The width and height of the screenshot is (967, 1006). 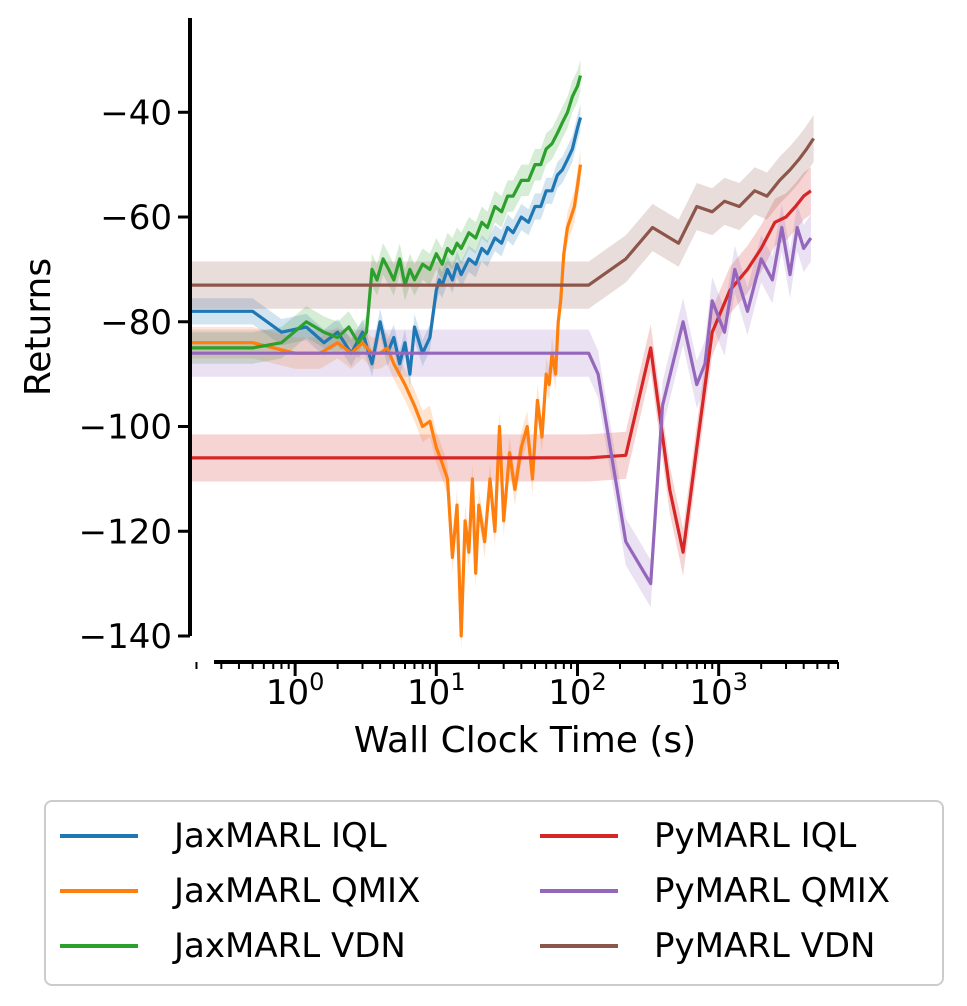 I want to click on y-tick-label: −140, so click(x=125, y=637).